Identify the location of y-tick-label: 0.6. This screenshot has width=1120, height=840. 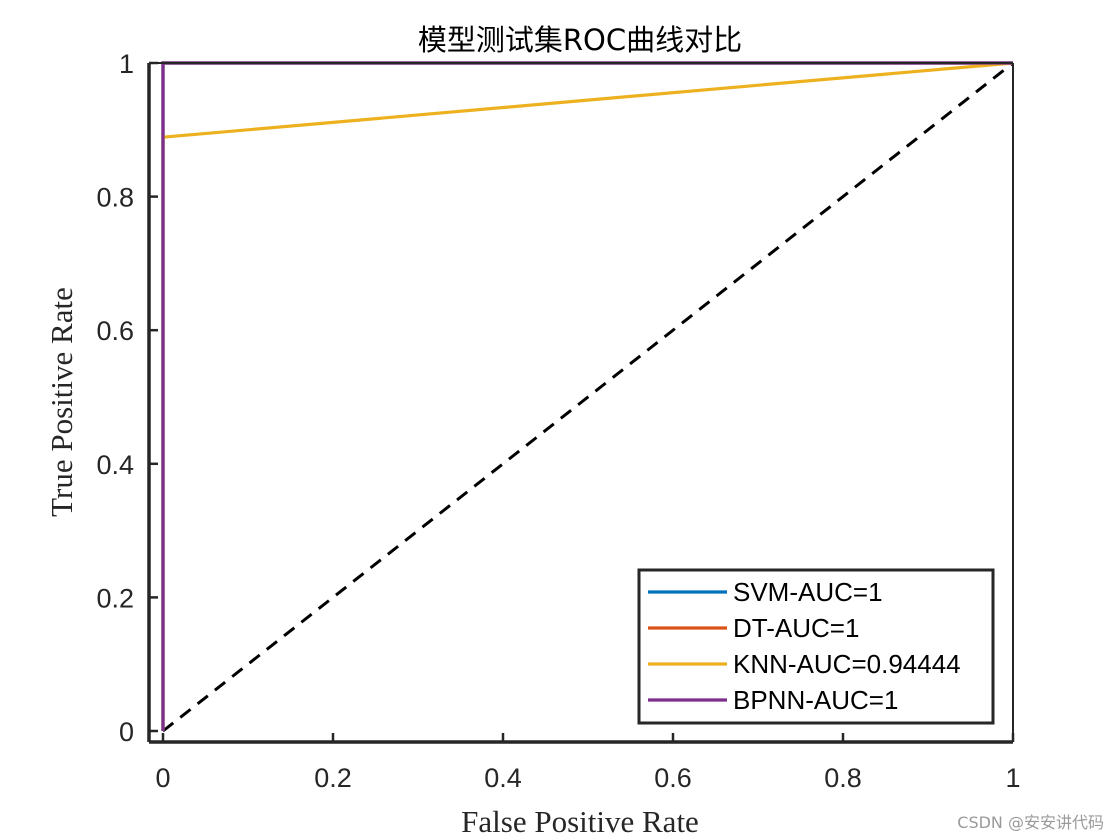
(115, 331).